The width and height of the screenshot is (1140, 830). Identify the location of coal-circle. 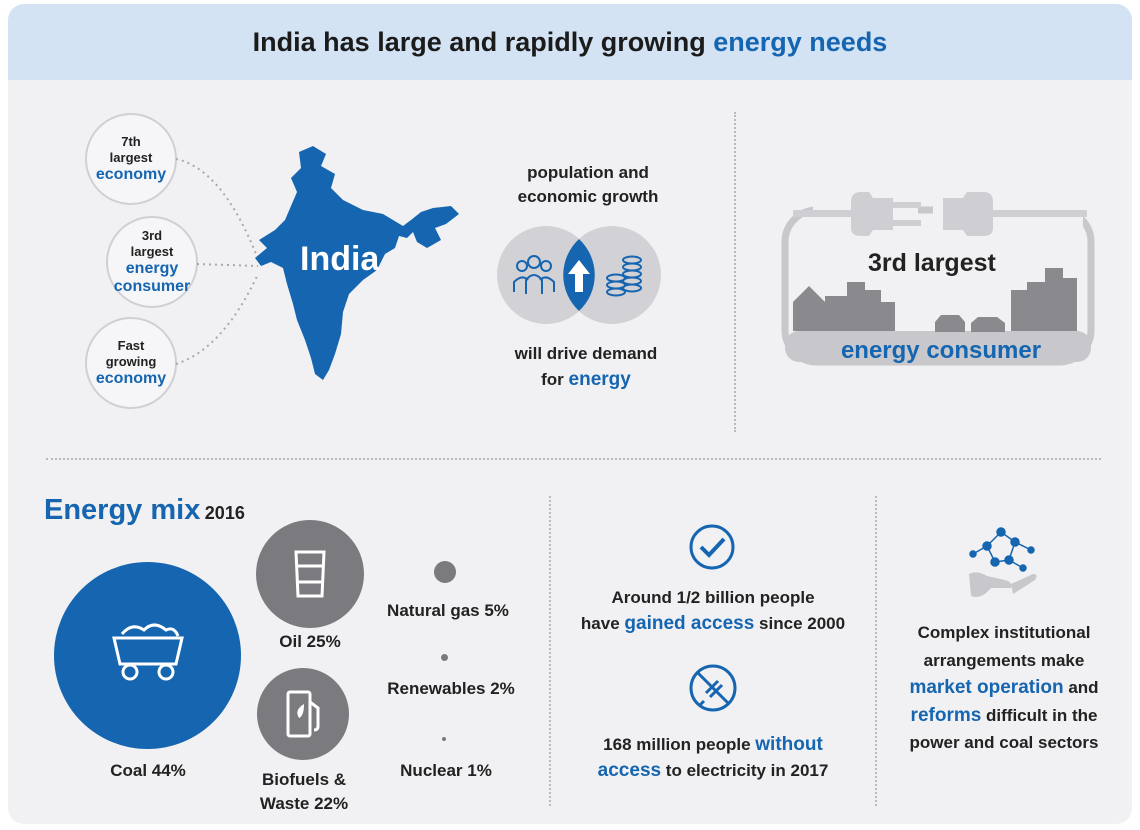
(147, 655).